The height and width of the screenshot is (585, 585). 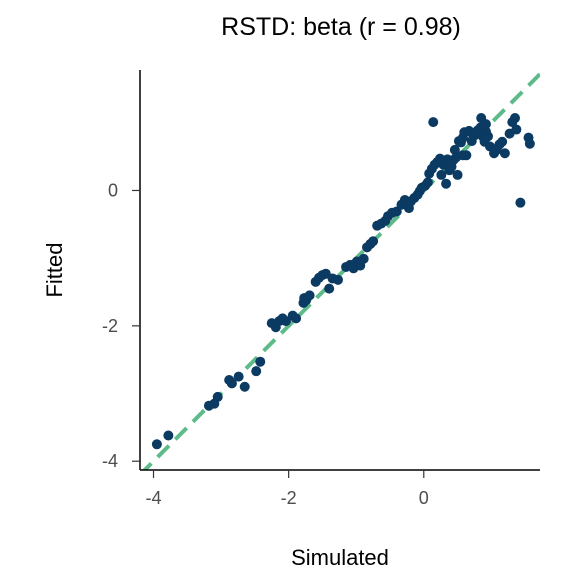 What do you see at coordinates (340, 557) in the screenshot?
I see `x-axis-label: Simulated` at bounding box center [340, 557].